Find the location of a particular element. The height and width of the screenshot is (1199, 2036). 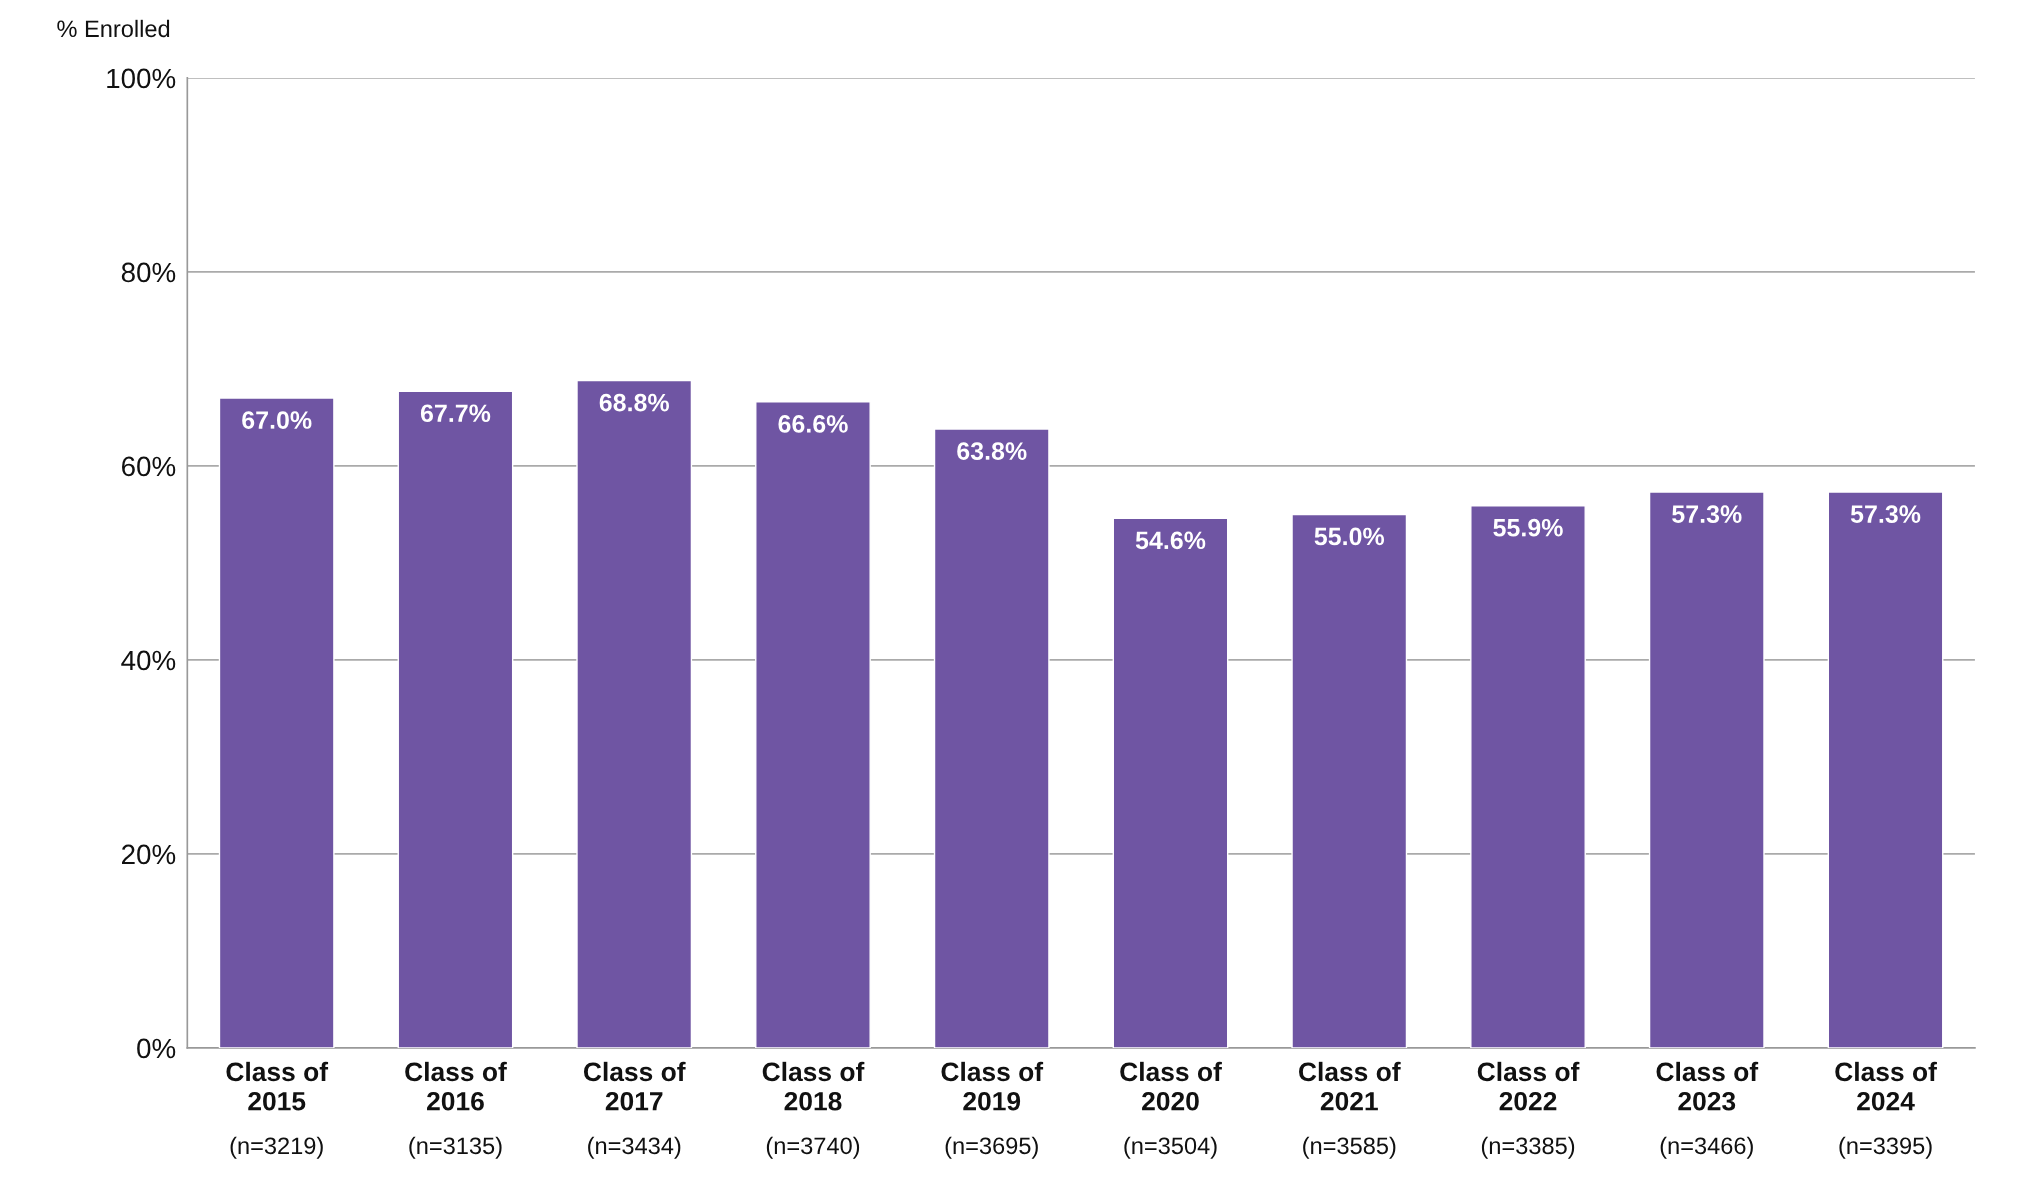

x-tick-label: Class of 2020 (n=3504) is located at coordinates (1171, 1110).